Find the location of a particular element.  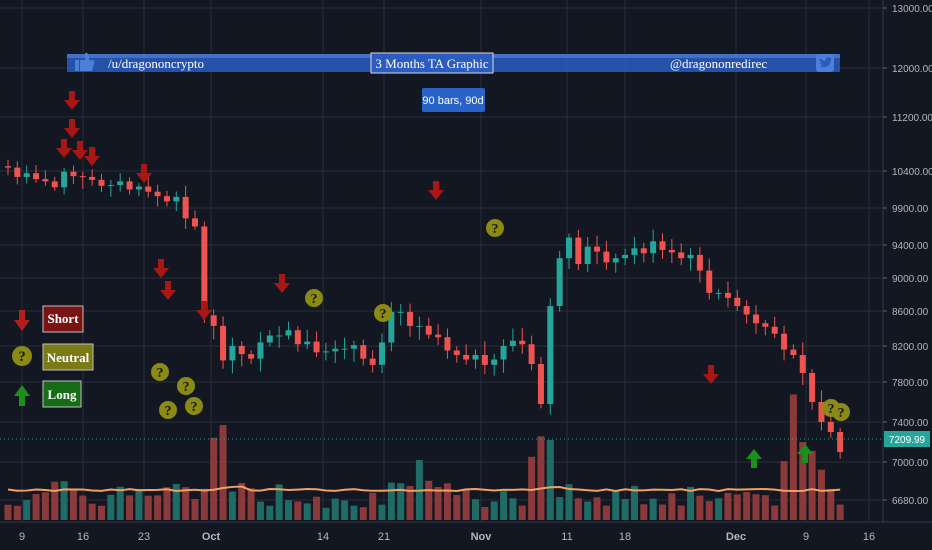

legend-neutral-icon: ? is located at coordinates (22, 356).